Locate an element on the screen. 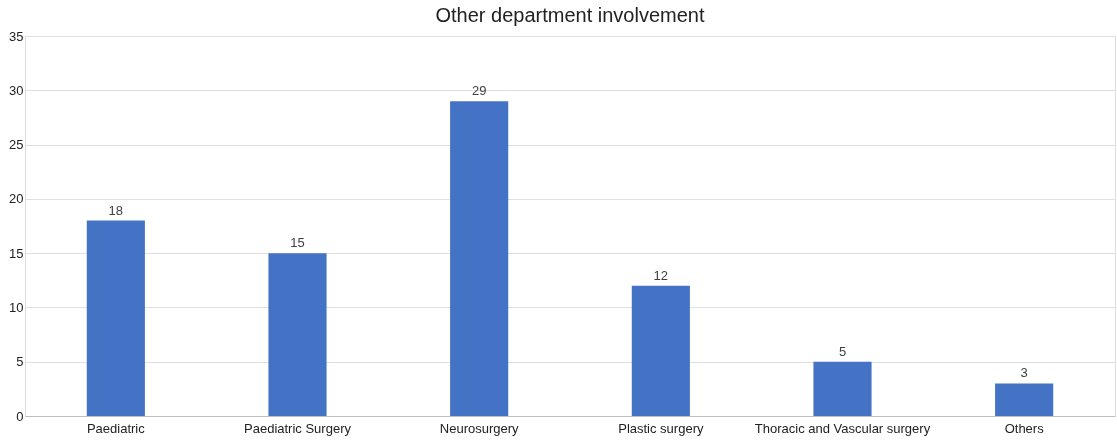  data-label: 12 is located at coordinates (661, 275).